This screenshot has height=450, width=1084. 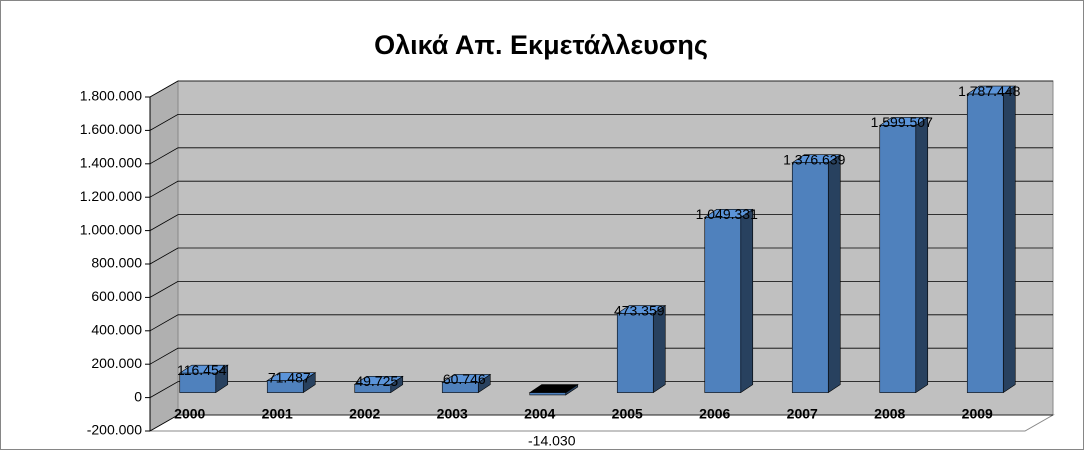 What do you see at coordinates (111, 96) in the screenshot?
I see `y-tick-label: 1.800.000` at bounding box center [111, 96].